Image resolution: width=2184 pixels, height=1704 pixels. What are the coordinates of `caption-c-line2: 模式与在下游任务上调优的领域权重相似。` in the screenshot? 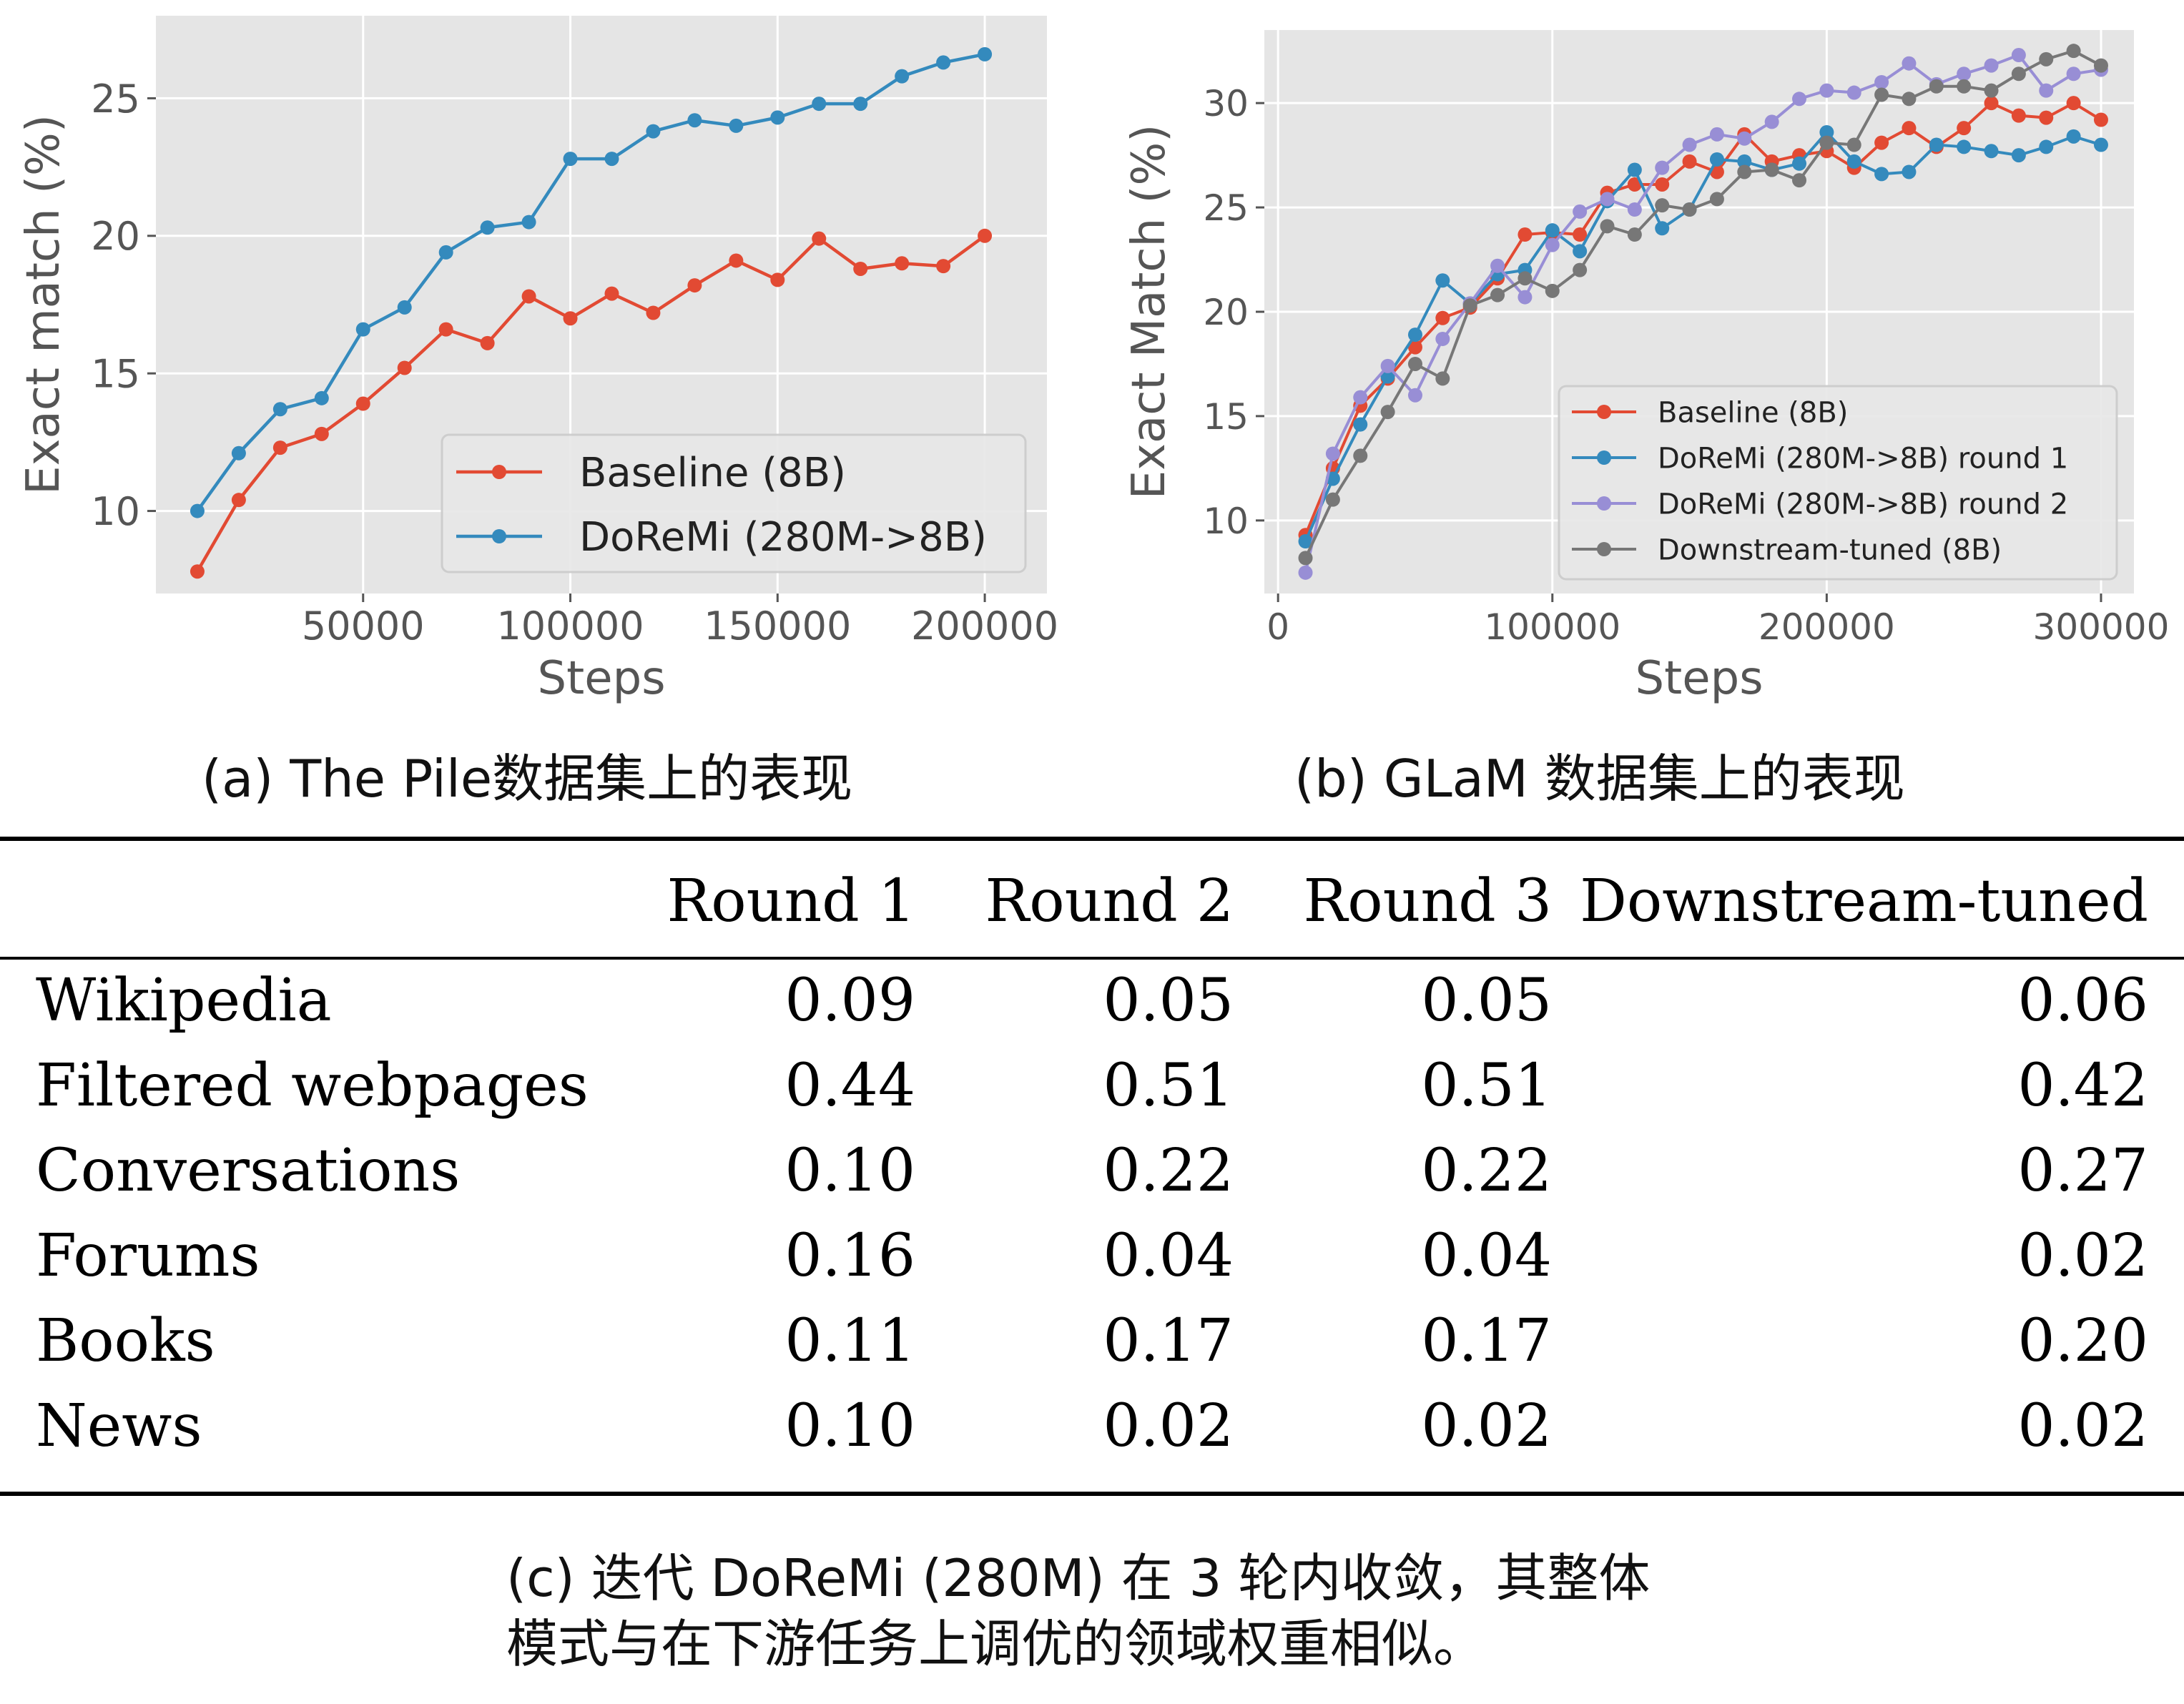 It's located at (995, 1644).